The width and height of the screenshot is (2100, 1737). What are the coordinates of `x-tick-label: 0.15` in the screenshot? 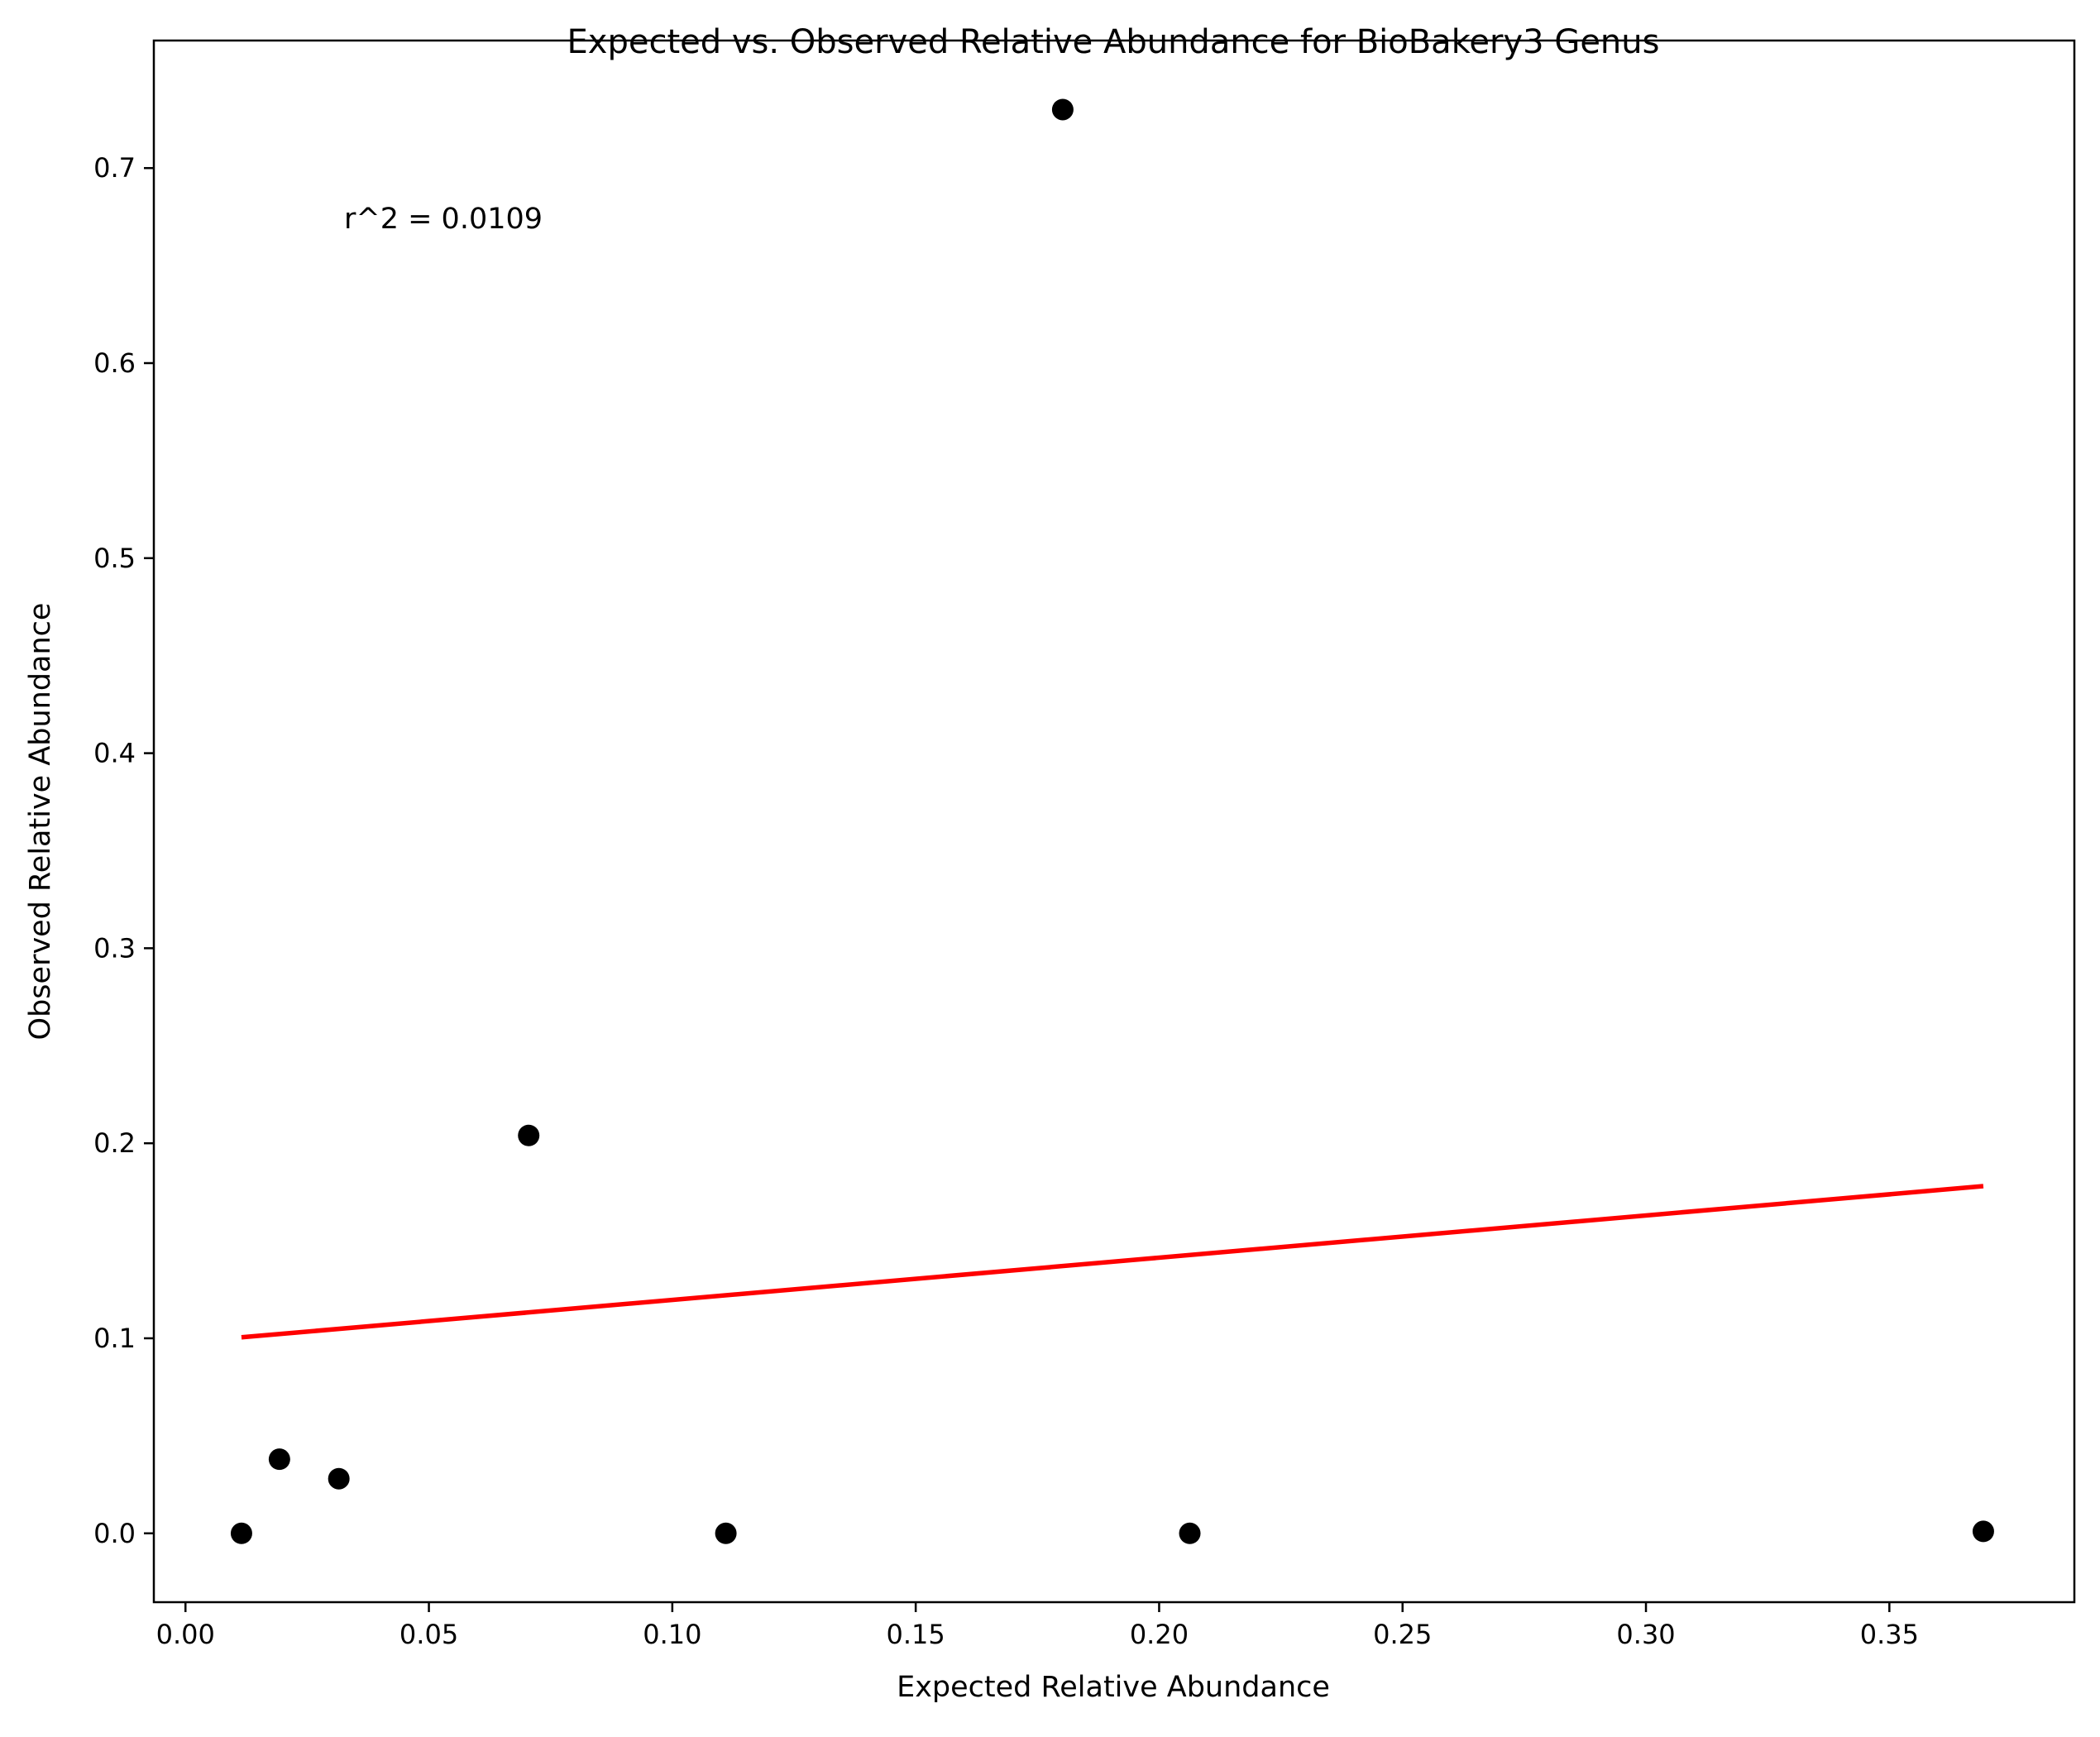 It's located at (916, 1634).